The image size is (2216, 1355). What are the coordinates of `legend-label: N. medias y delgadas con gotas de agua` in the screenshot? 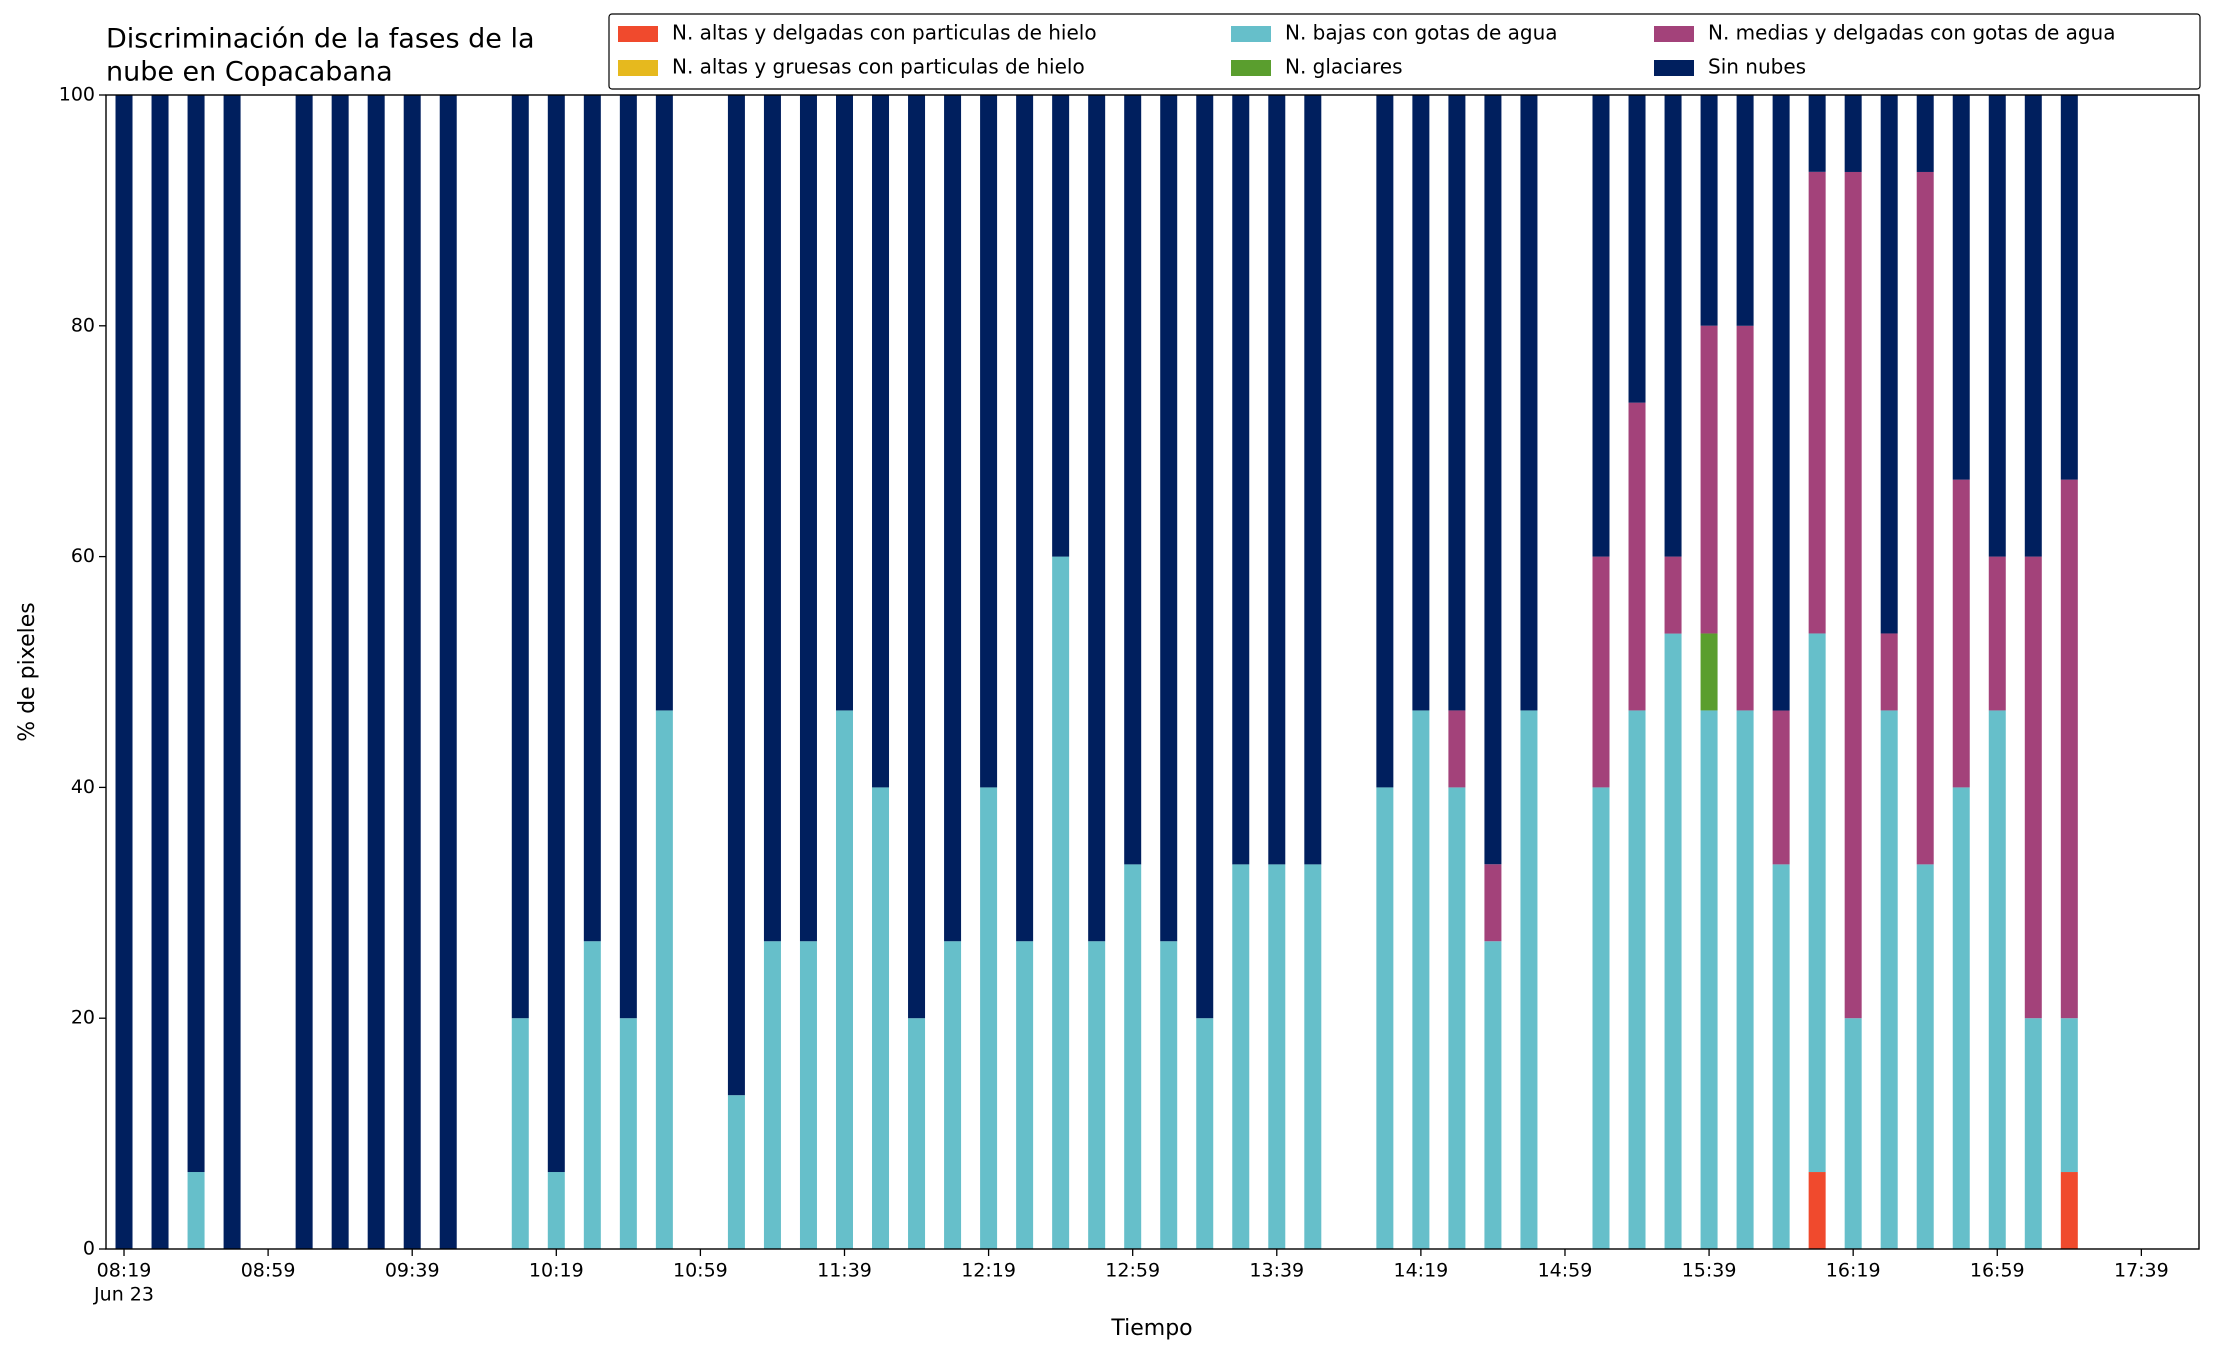 It's located at (1912, 33).